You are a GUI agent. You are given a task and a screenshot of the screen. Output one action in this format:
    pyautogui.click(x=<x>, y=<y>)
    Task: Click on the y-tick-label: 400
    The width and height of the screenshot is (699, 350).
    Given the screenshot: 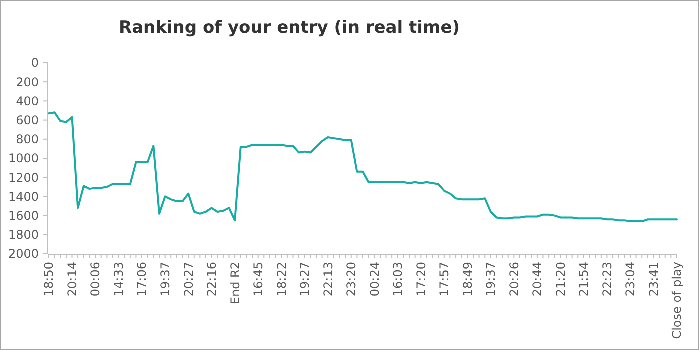 What is the action you would take?
    pyautogui.click(x=27, y=101)
    